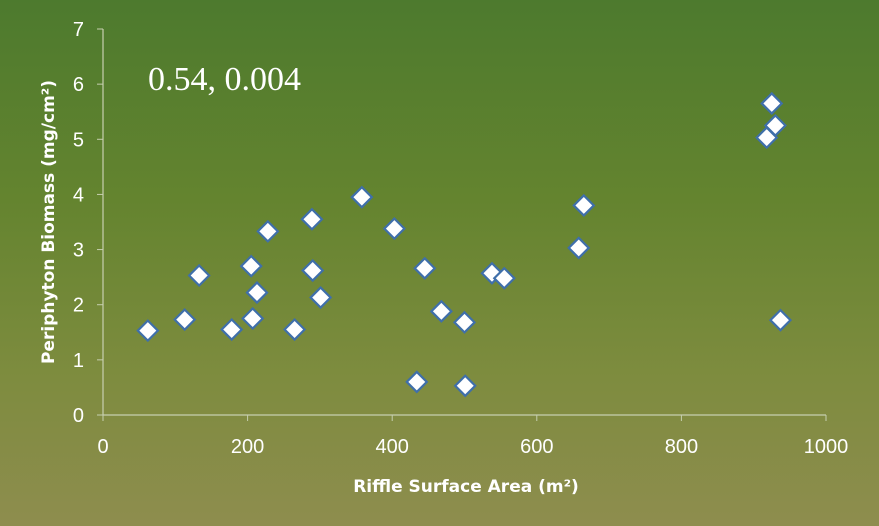 This screenshot has height=526, width=879. I want to click on y-tick-label: 3, so click(78, 251).